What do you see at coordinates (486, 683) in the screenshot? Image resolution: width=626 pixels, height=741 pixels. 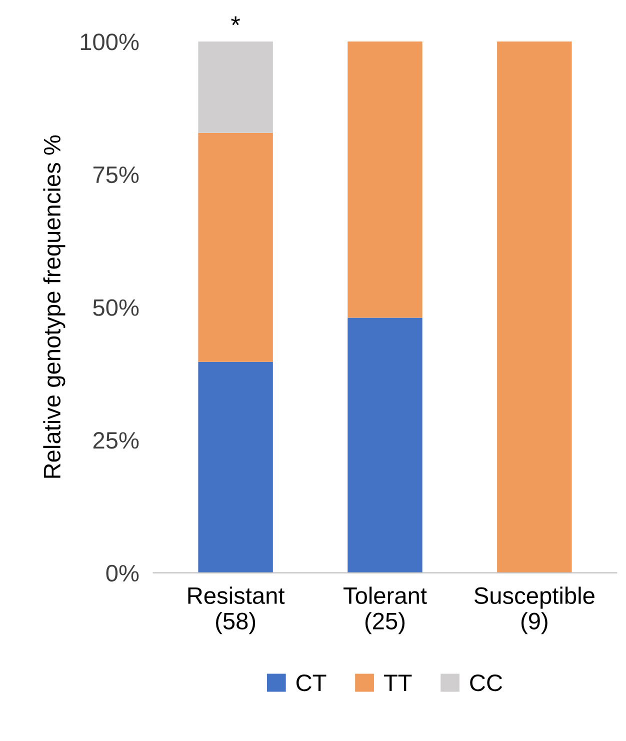 I see `legend-label: CC` at bounding box center [486, 683].